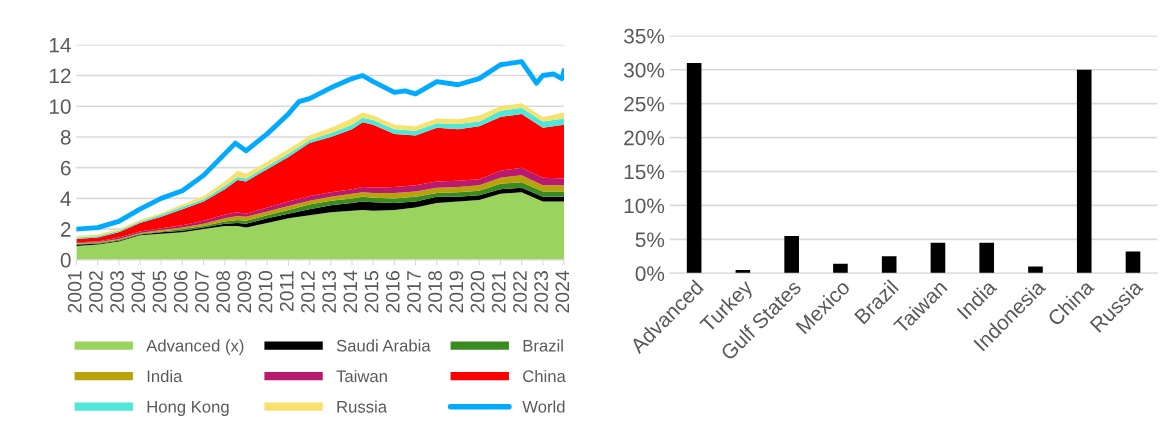  I want to click on y-tick-label: 10, so click(60, 106).